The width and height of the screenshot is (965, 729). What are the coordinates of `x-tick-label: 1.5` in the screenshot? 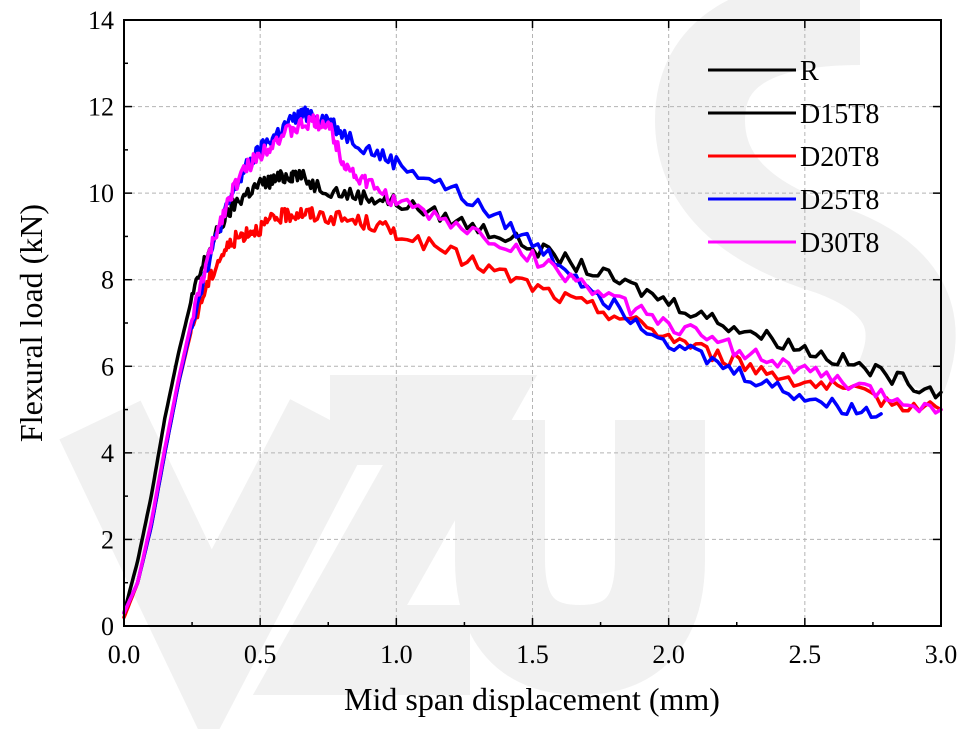 It's located at (532, 654).